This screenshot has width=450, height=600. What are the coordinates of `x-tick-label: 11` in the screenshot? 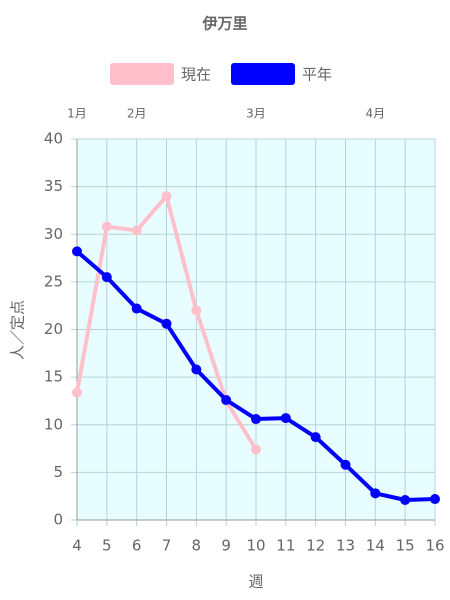 It's located at (285, 546).